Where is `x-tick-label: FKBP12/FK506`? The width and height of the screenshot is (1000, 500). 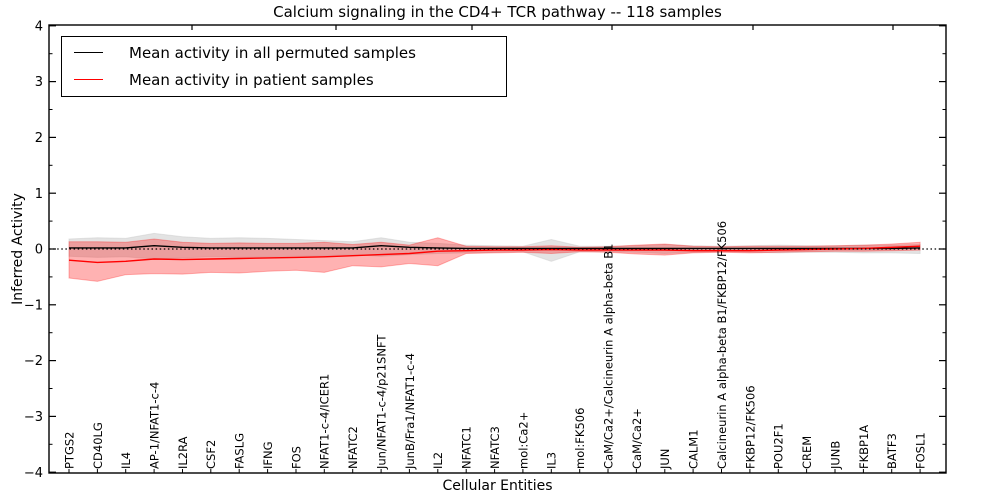
x-tick-label: FKBP12/FK506 is located at coordinates (750, 427).